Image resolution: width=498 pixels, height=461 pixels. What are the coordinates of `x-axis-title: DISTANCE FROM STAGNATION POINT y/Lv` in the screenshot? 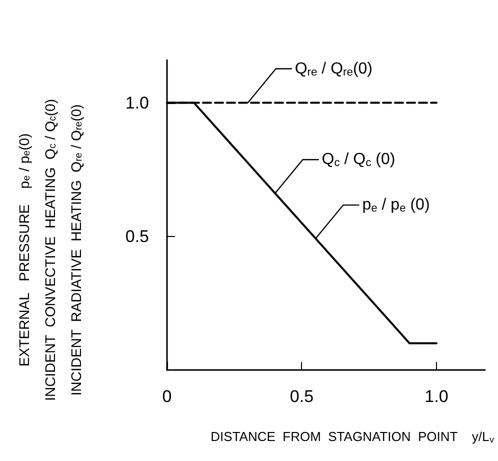 It's located at (352, 436).